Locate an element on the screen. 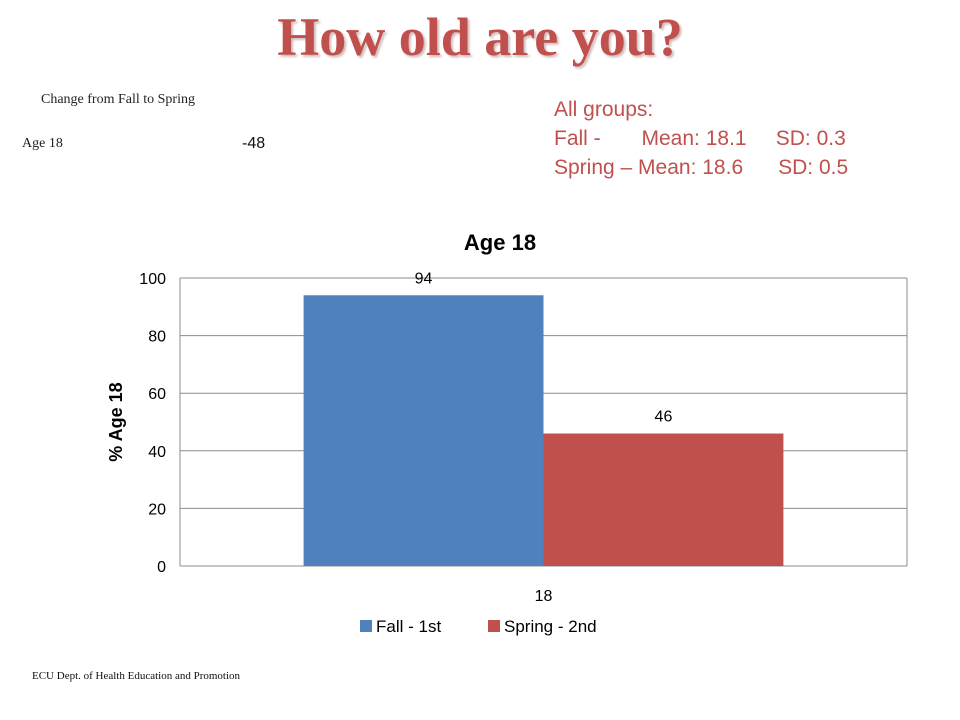  y-tick-label: 40 is located at coordinates (157, 452).